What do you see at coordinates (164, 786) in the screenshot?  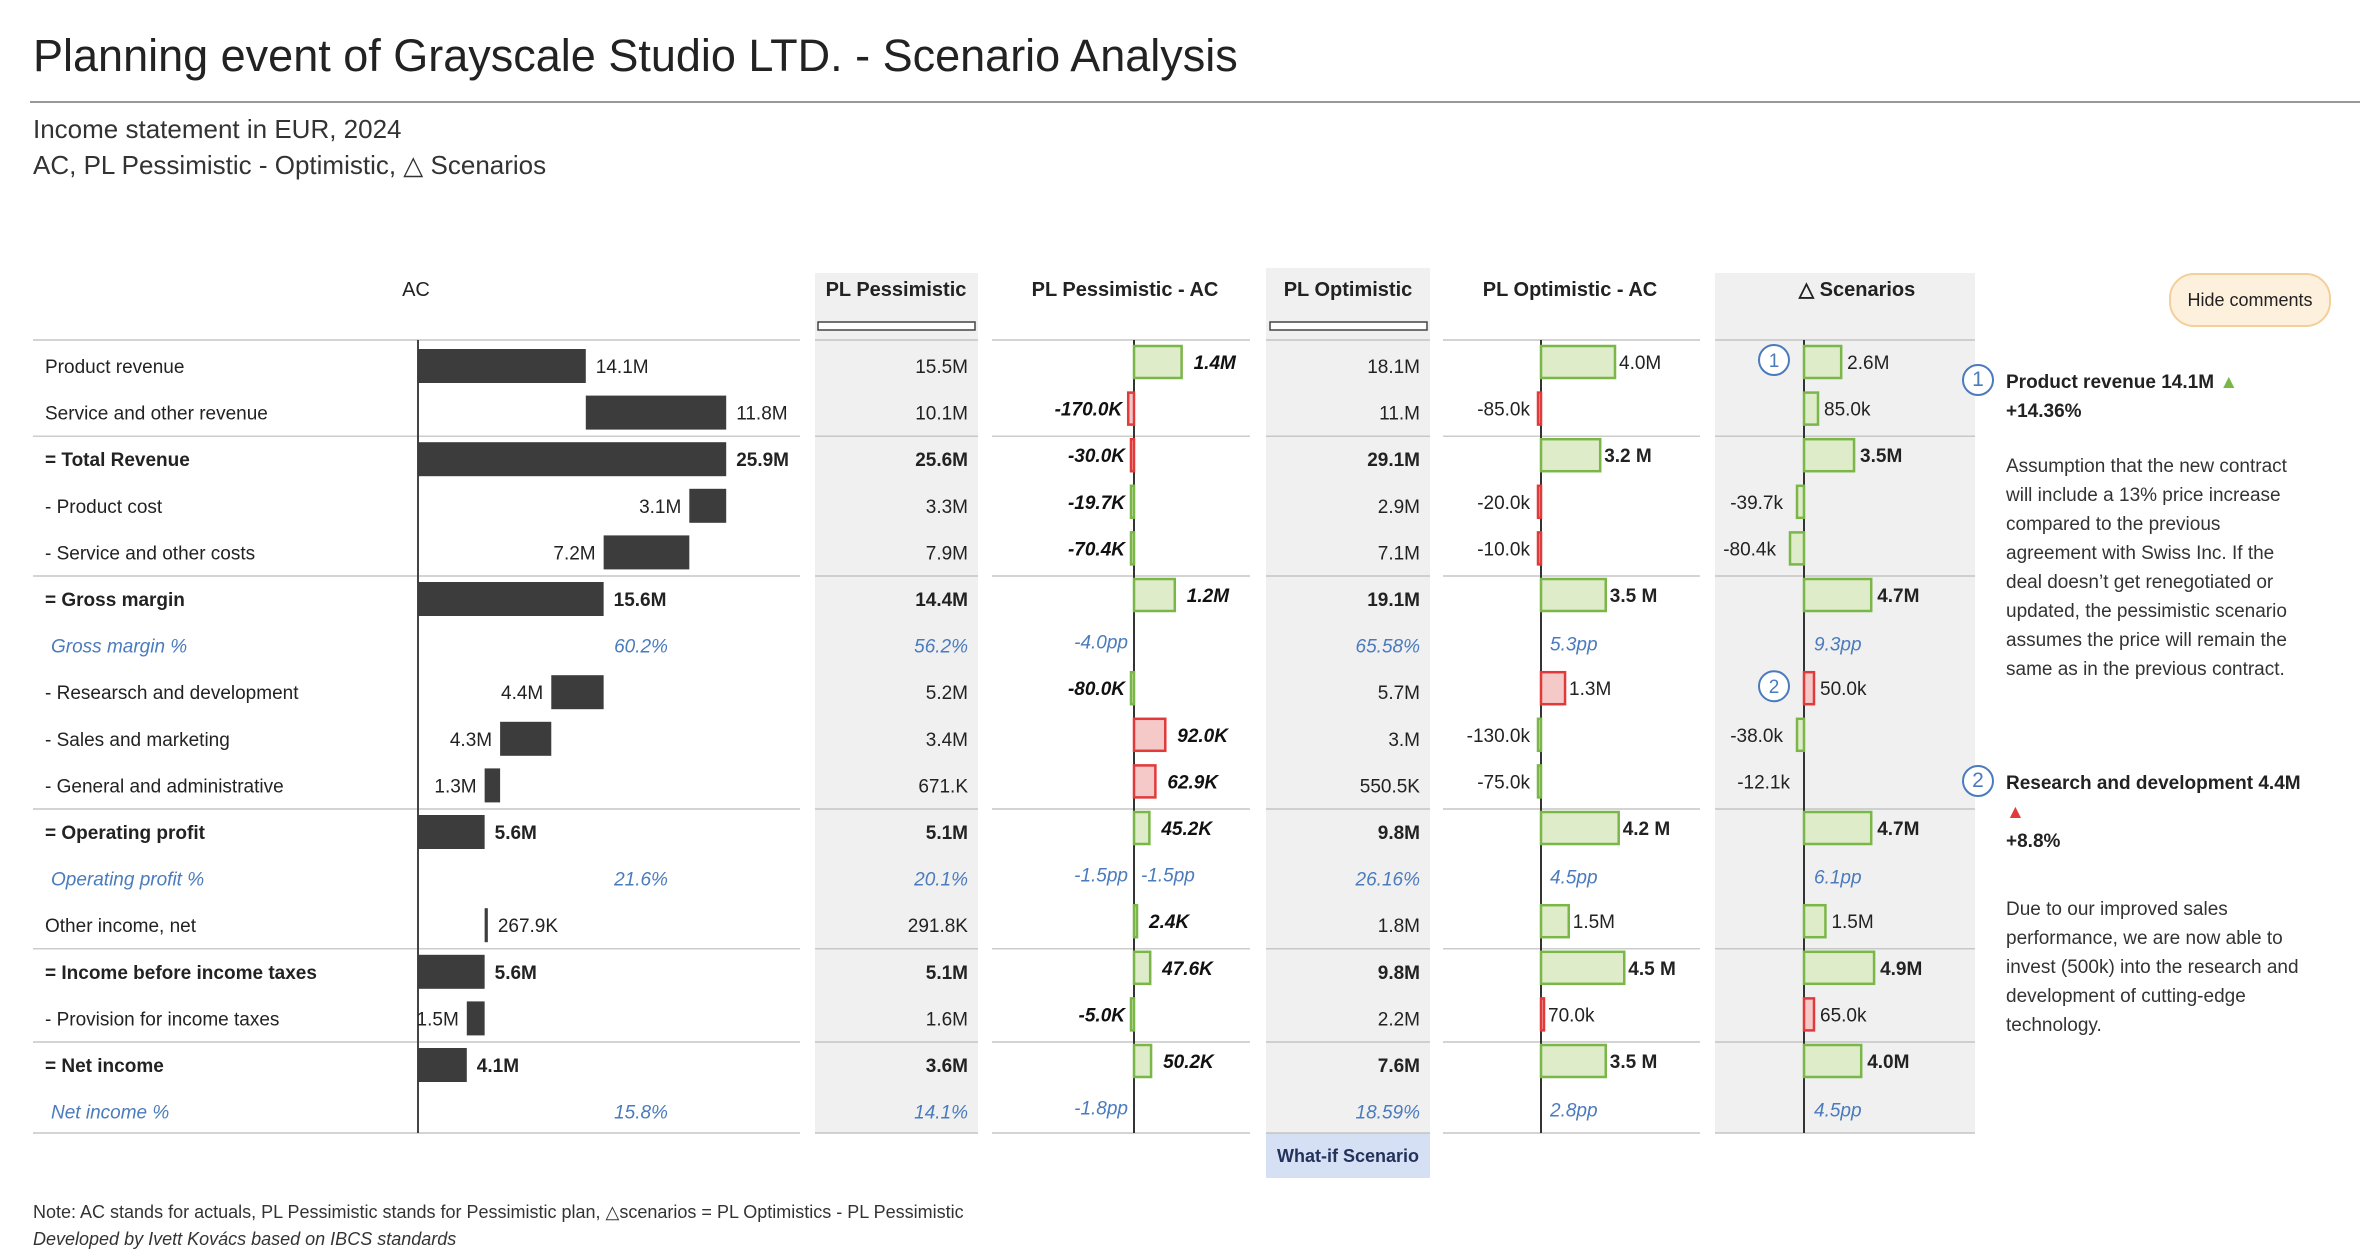 I see `row-label: - General and administrative` at bounding box center [164, 786].